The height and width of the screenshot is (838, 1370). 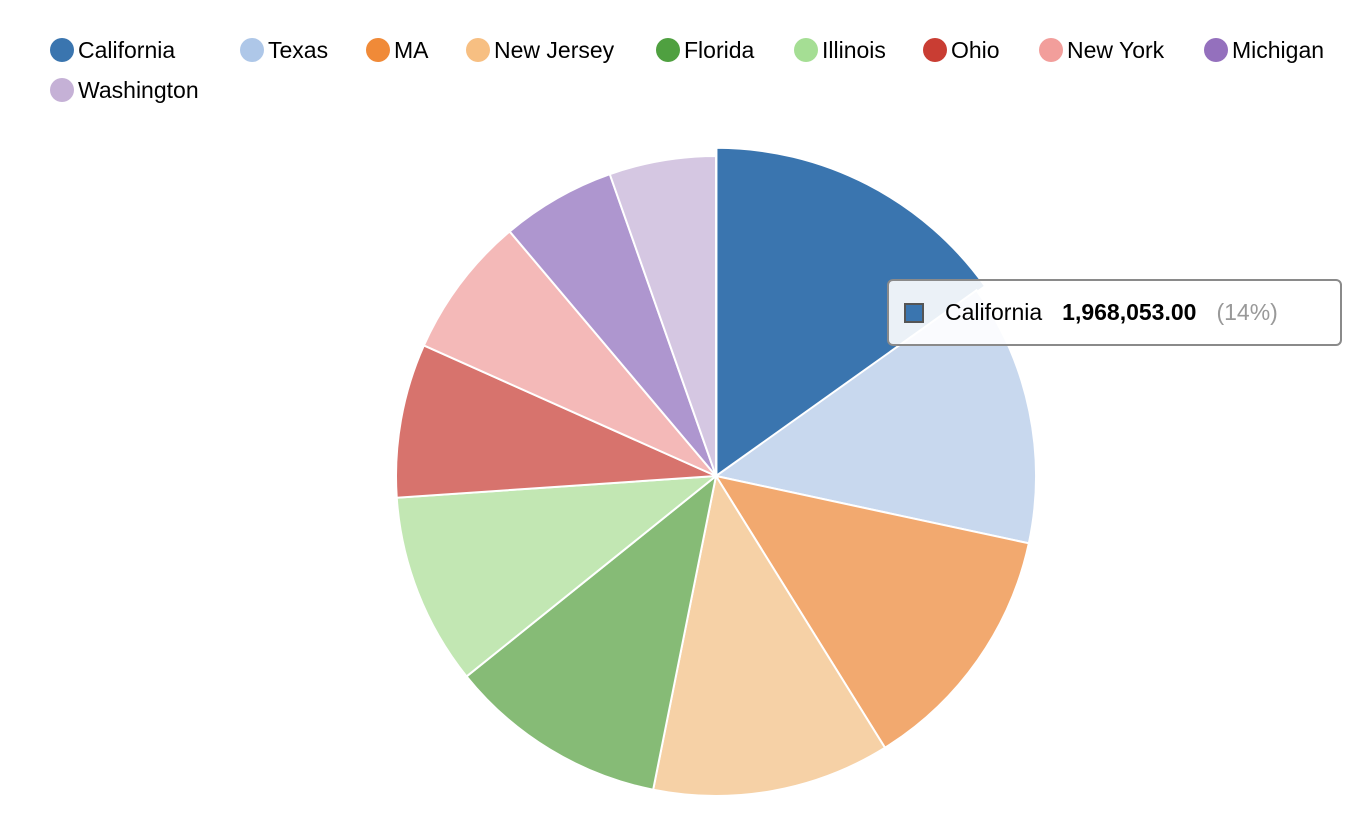 I want to click on legend-item: Washington, so click(x=124, y=90).